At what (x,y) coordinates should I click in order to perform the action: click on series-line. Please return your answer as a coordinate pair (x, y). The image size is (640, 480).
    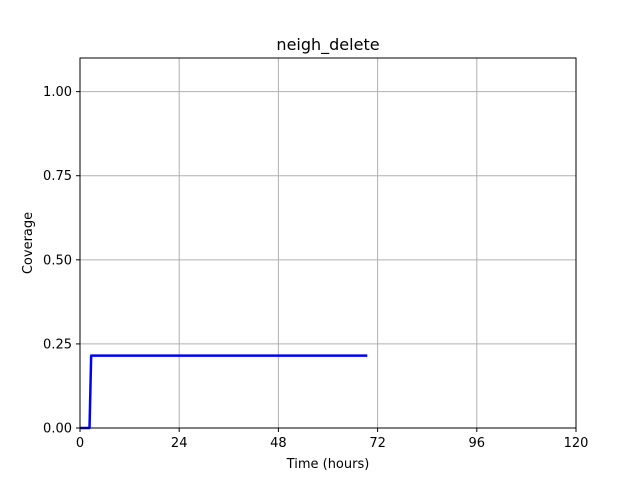
    Looking at the image, I should click on (224, 392).